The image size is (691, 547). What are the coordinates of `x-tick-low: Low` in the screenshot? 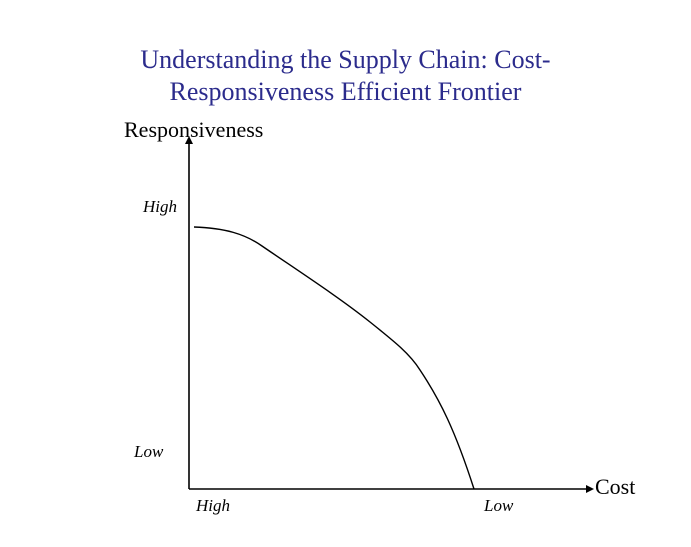 It's located at (499, 505).